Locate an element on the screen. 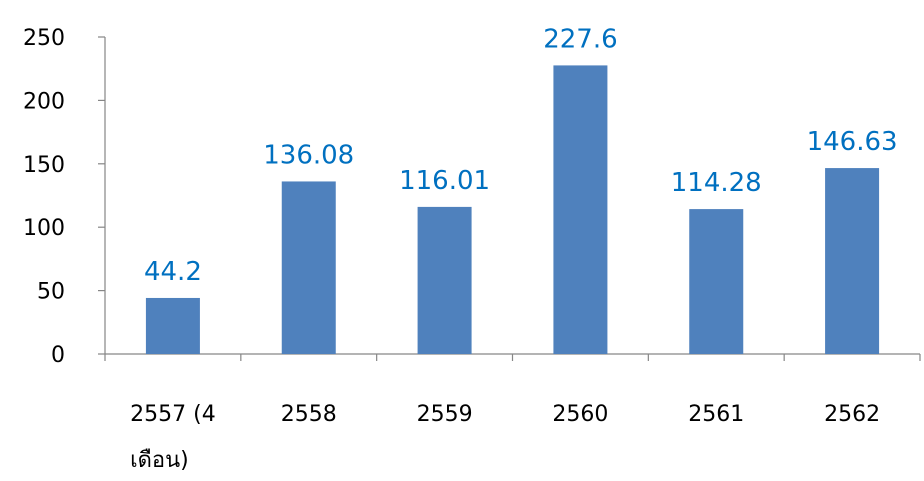  y-tick-label: 0 is located at coordinates (58, 355).